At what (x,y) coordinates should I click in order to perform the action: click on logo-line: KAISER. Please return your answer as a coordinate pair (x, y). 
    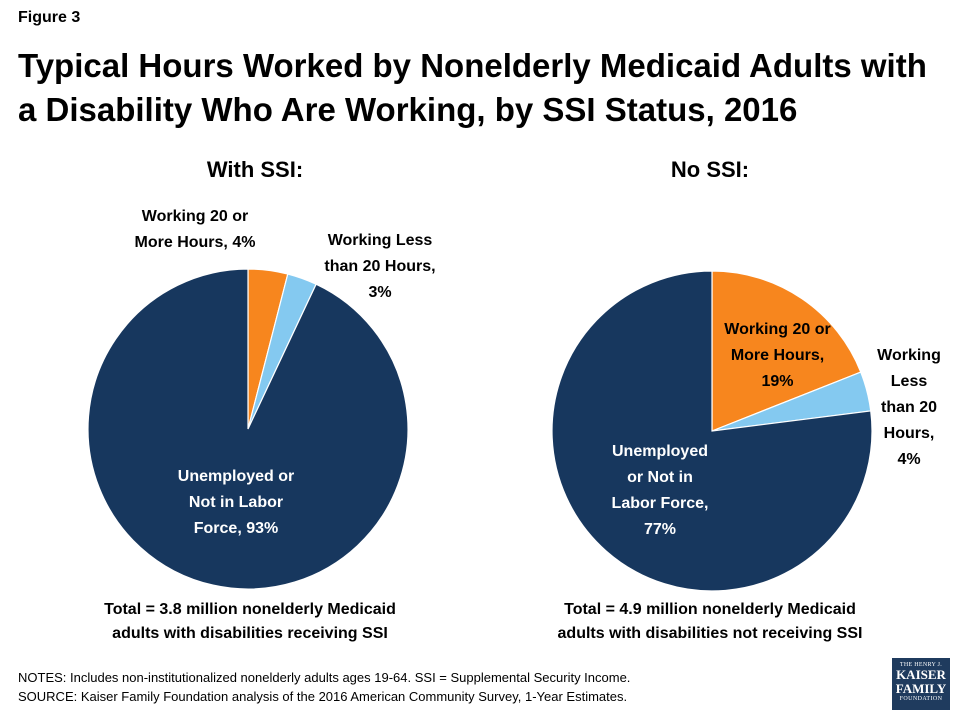
    Looking at the image, I should click on (921, 674).